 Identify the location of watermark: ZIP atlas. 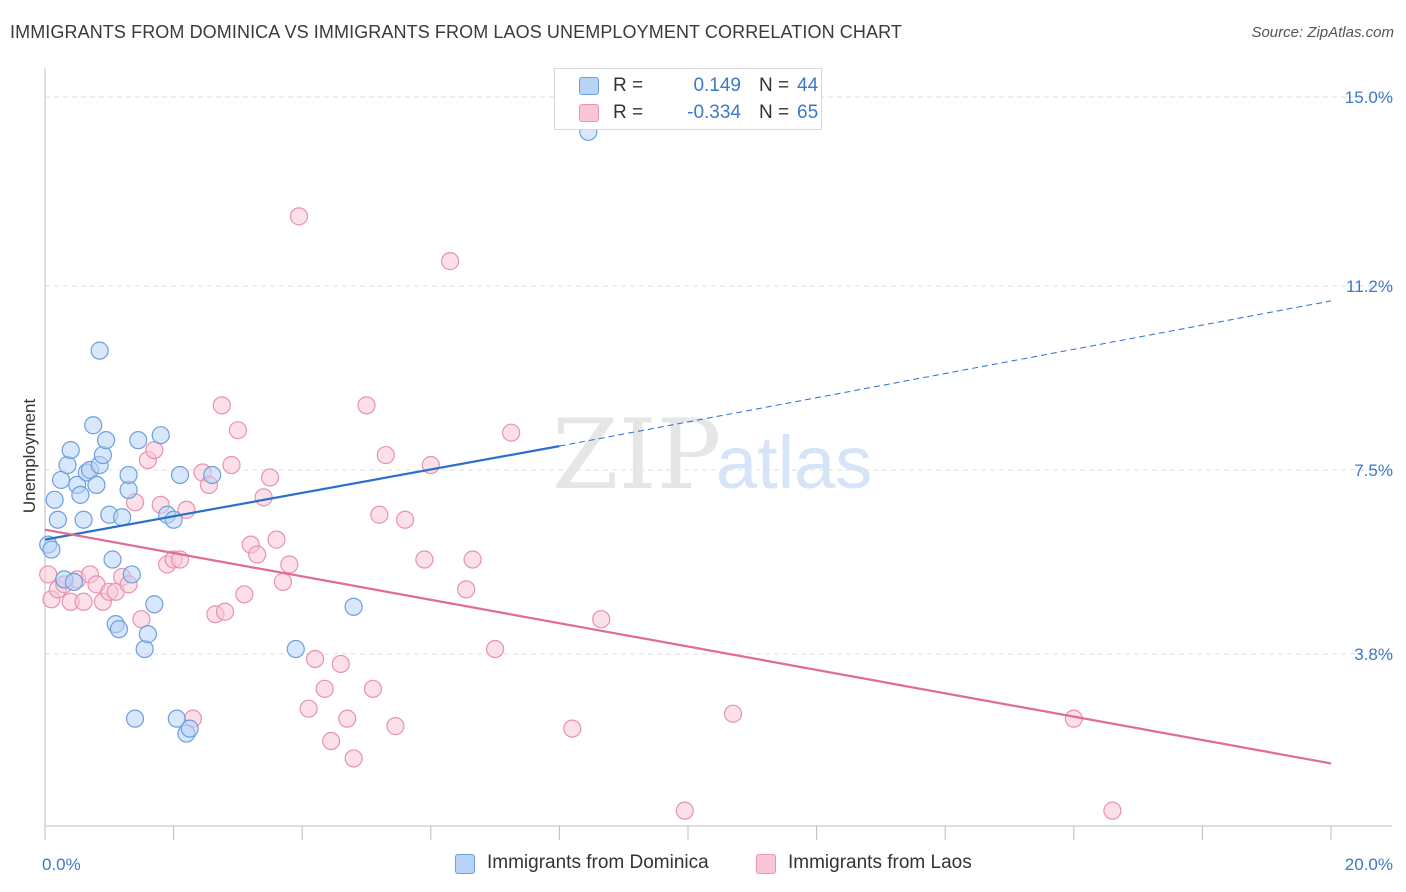
(712, 455).